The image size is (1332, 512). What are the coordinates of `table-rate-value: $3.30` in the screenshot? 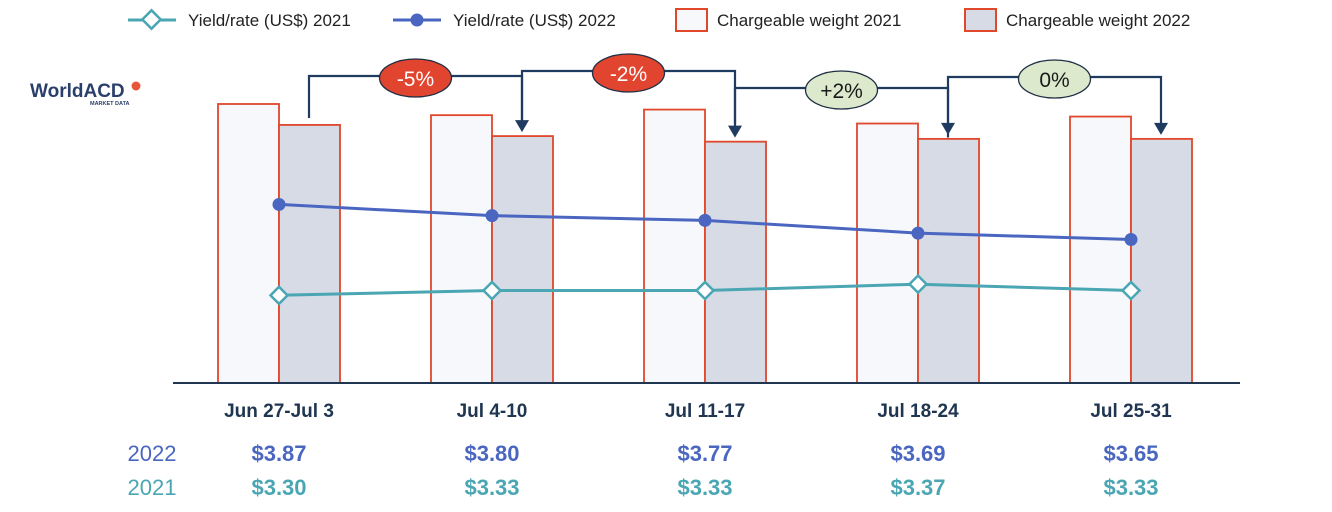 It's located at (278, 487).